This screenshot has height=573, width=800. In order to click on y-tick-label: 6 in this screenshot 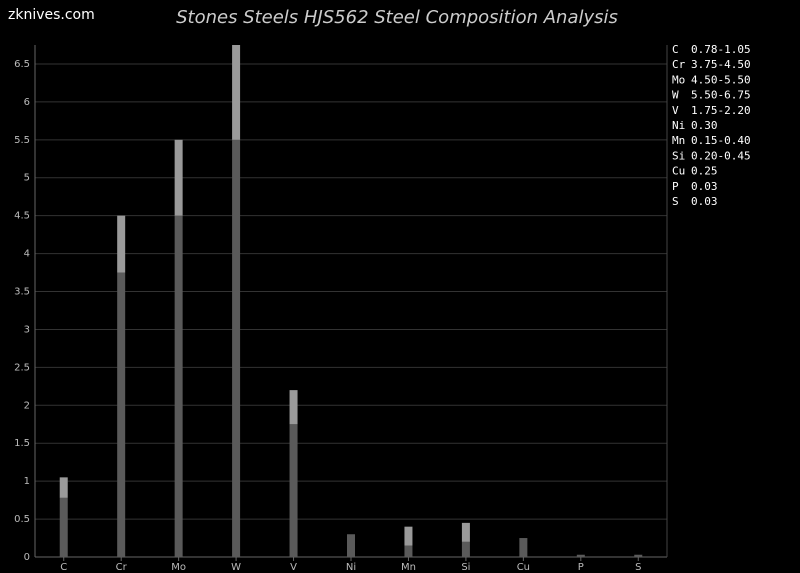, I will do `click(27, 102)`.